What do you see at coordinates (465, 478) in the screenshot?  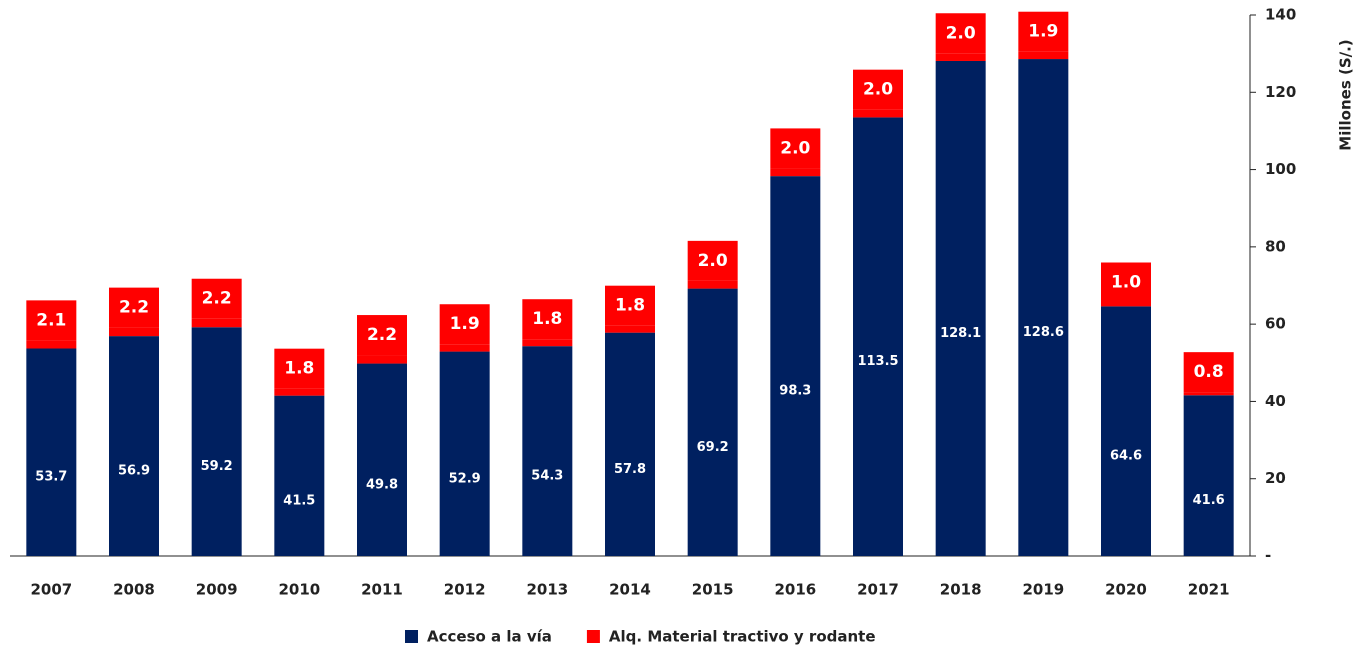 I see `value-label: 52.9` at bounding box center [465, 478].